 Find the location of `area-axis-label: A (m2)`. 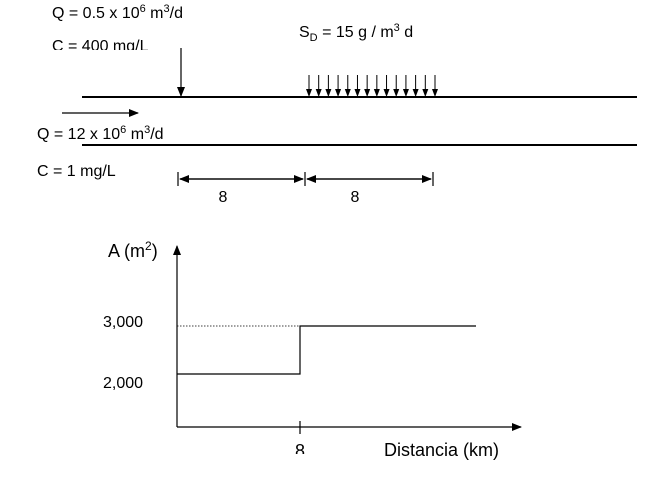

area-axis-label: A (m2) is located at coordinates (133, 250).